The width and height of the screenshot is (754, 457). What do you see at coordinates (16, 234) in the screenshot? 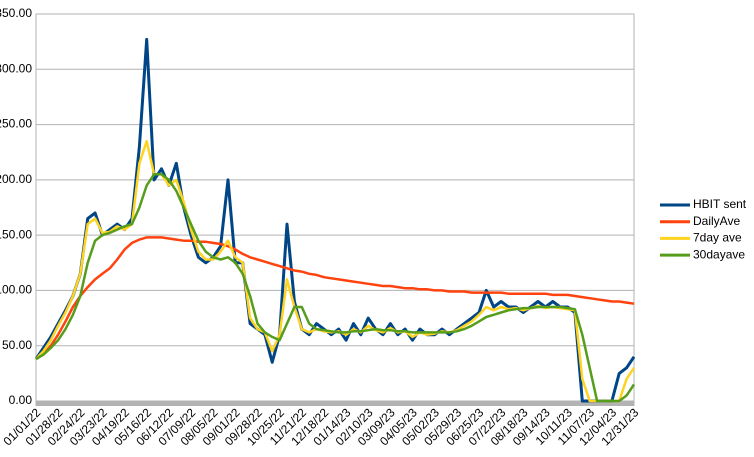
I see `y-tick-label: 150.00` at bounding box center [16, 234].